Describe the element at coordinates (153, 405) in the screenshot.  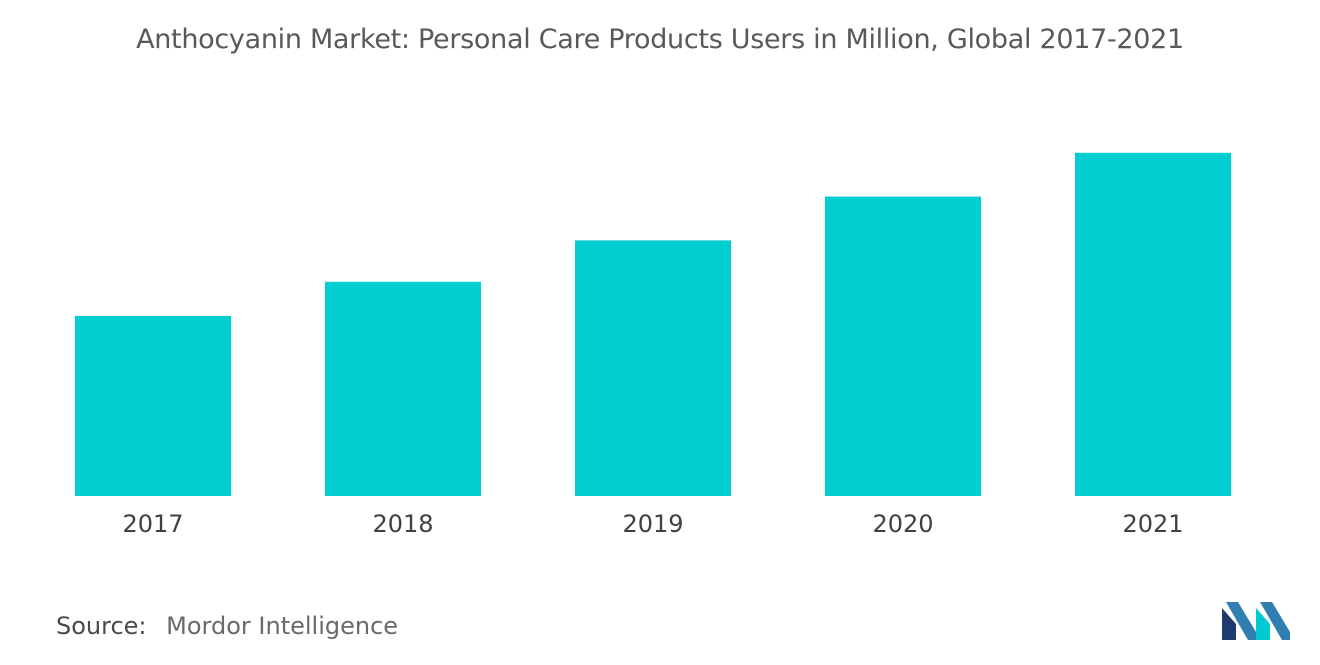
I see `bar-2017` at that location.